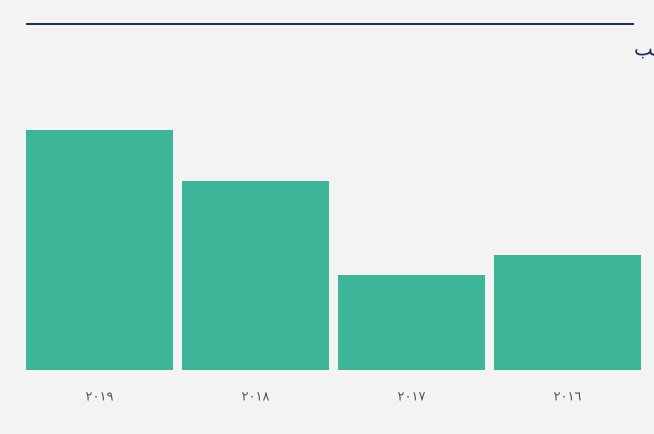 The height and width of the screenshot is (434, 654). What do you see at coordinates (256, 397) in the screenshot?
I see `x-tick-label: ٢٠١٨` at bounding box center [256, 397].